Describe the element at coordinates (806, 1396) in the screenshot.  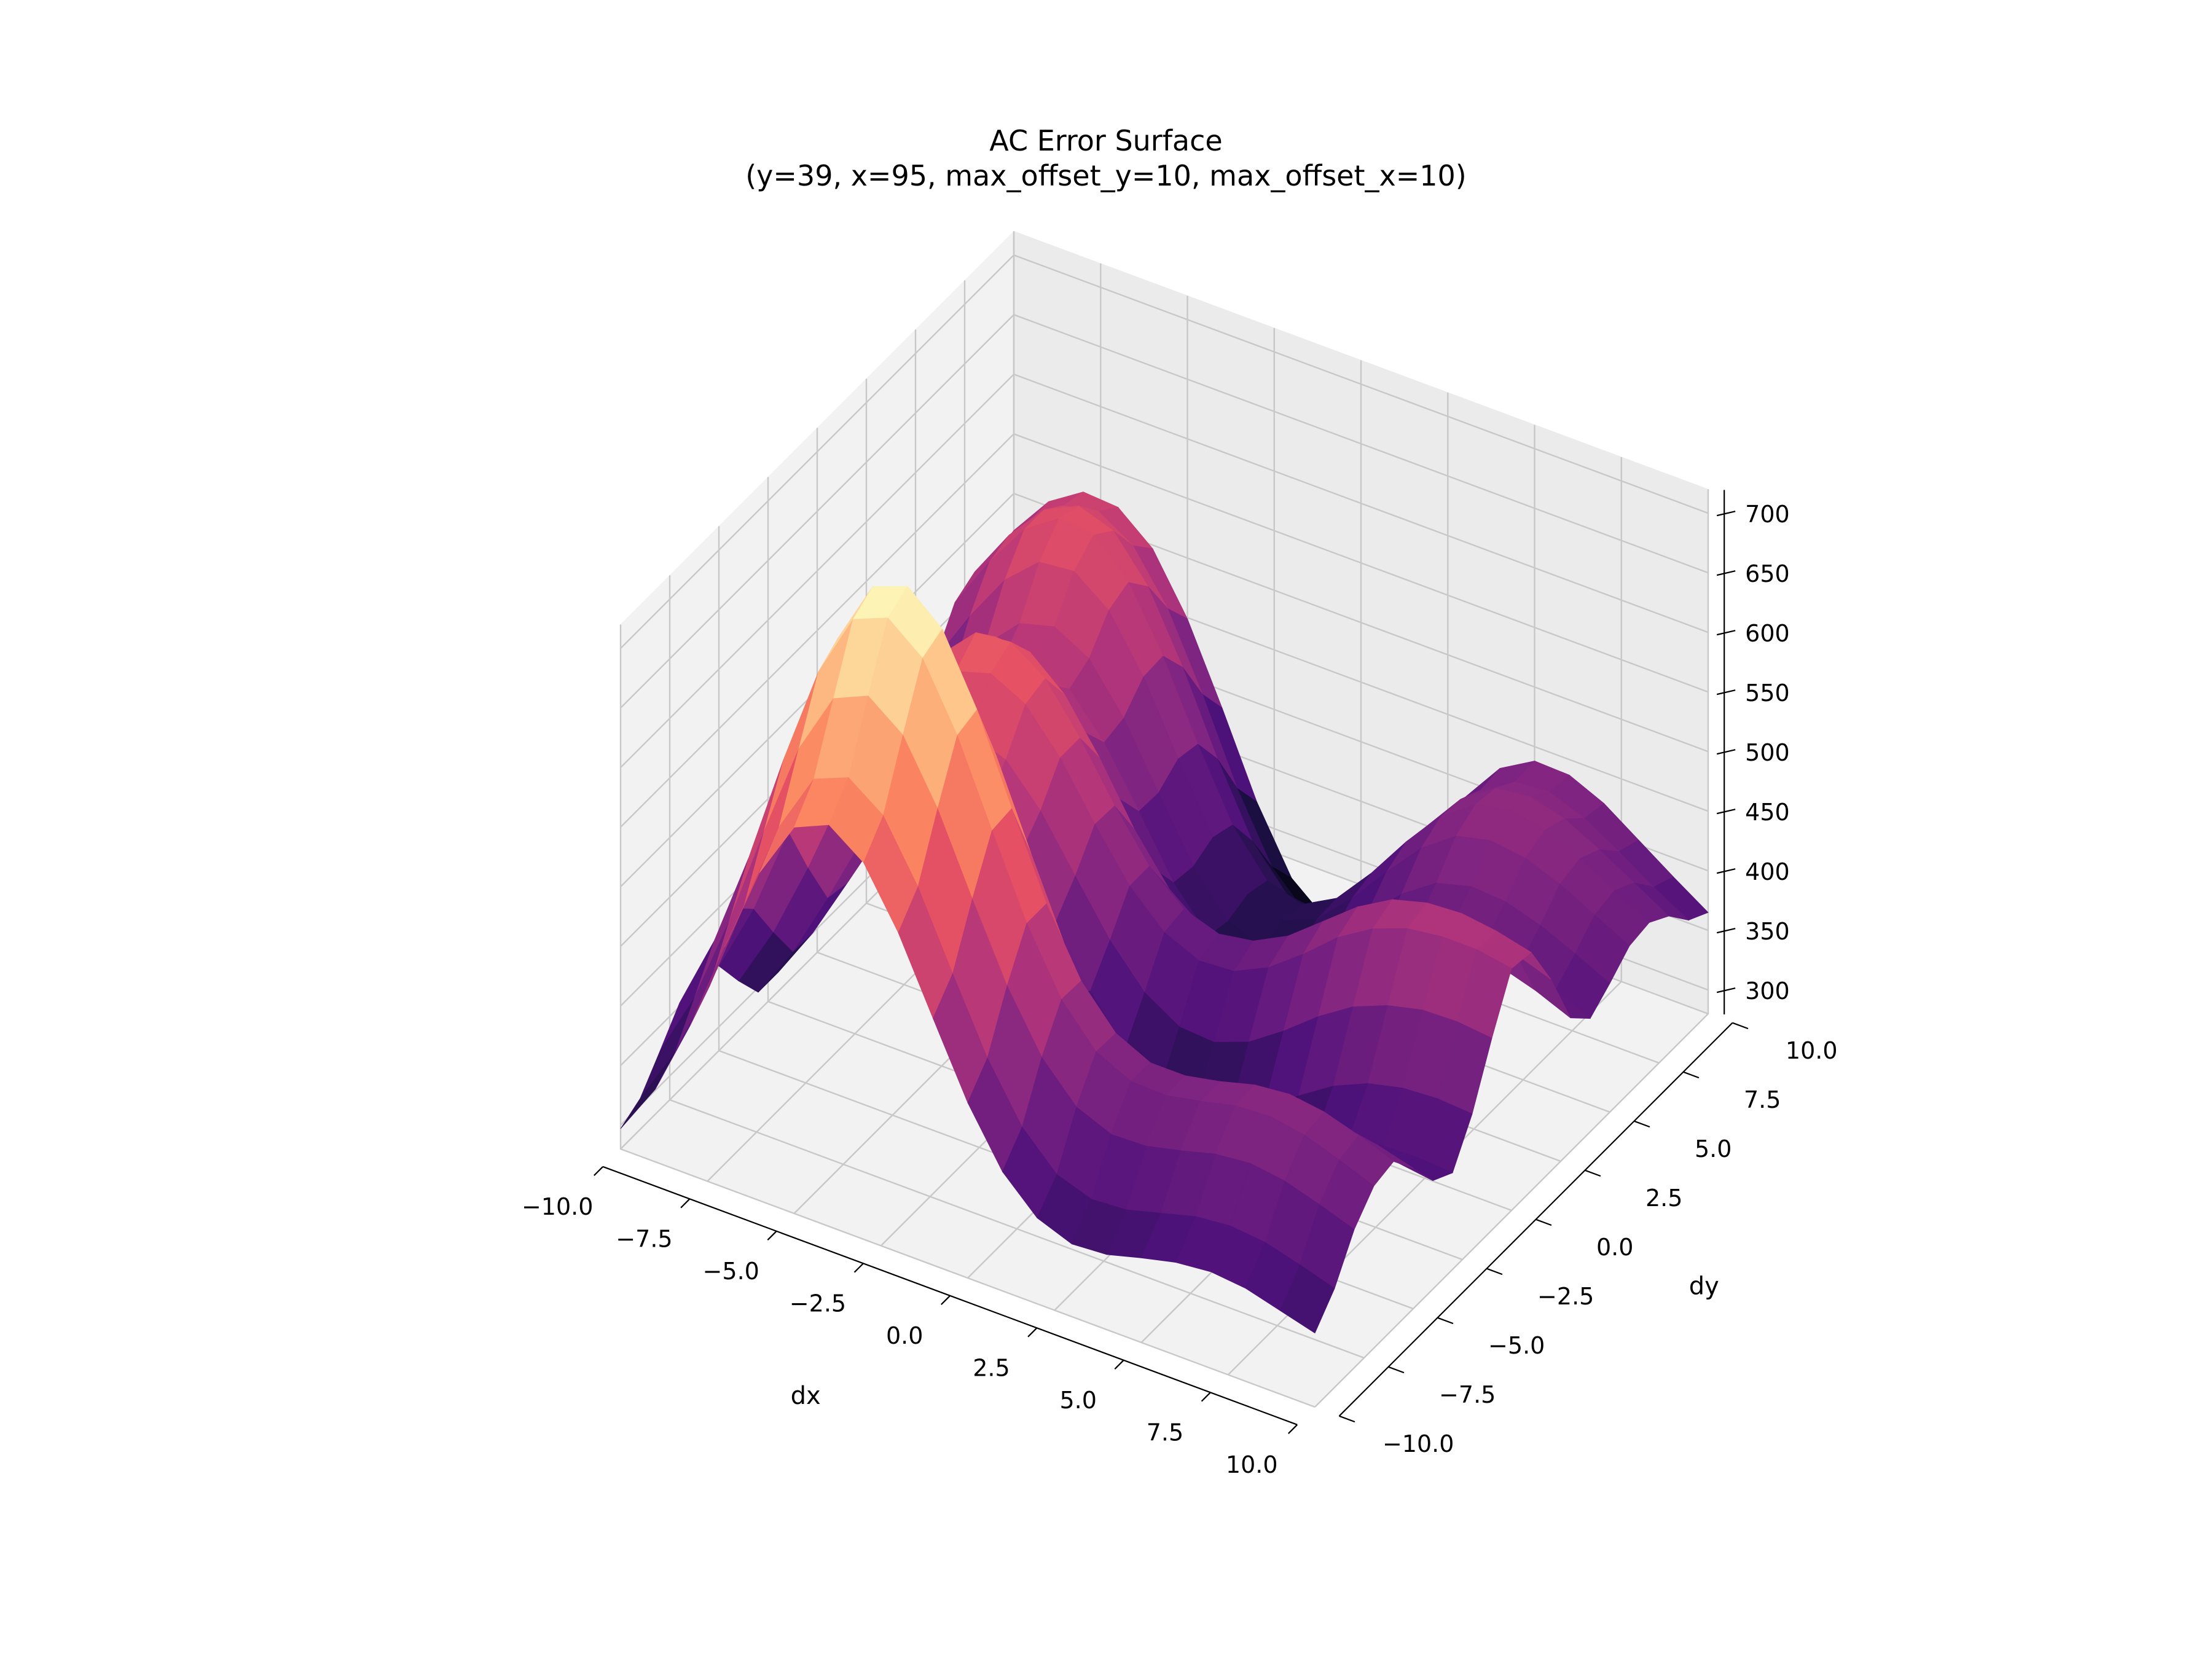
I see `x-axis-label: dx` at that location.